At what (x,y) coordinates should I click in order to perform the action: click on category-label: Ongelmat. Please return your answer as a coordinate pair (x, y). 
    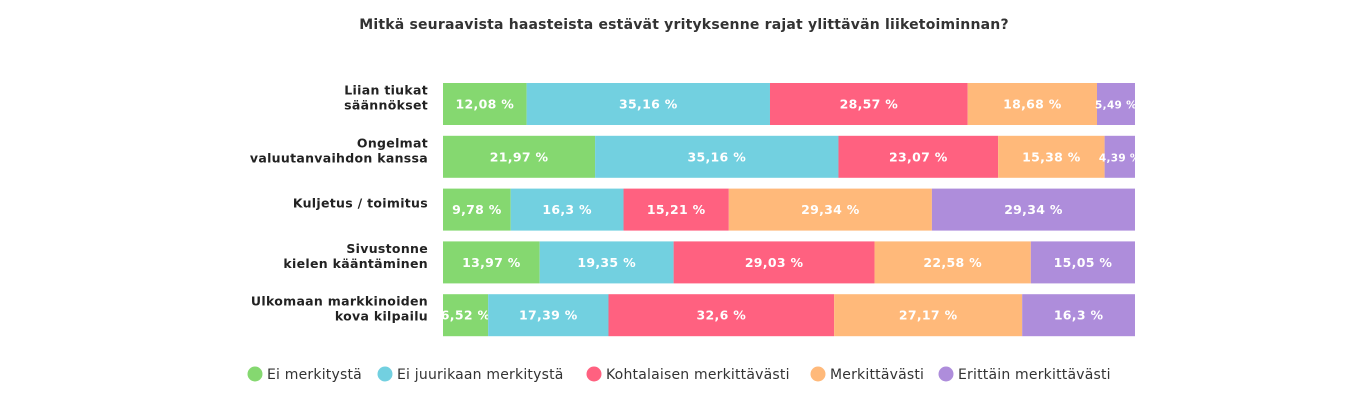
    Looking at the image, I should click on (392, 142).